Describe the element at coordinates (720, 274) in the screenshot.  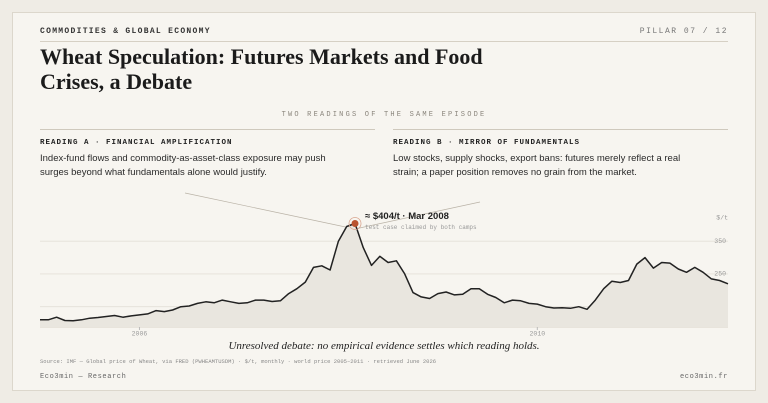
I see `y-tick-label: 250` at that location.